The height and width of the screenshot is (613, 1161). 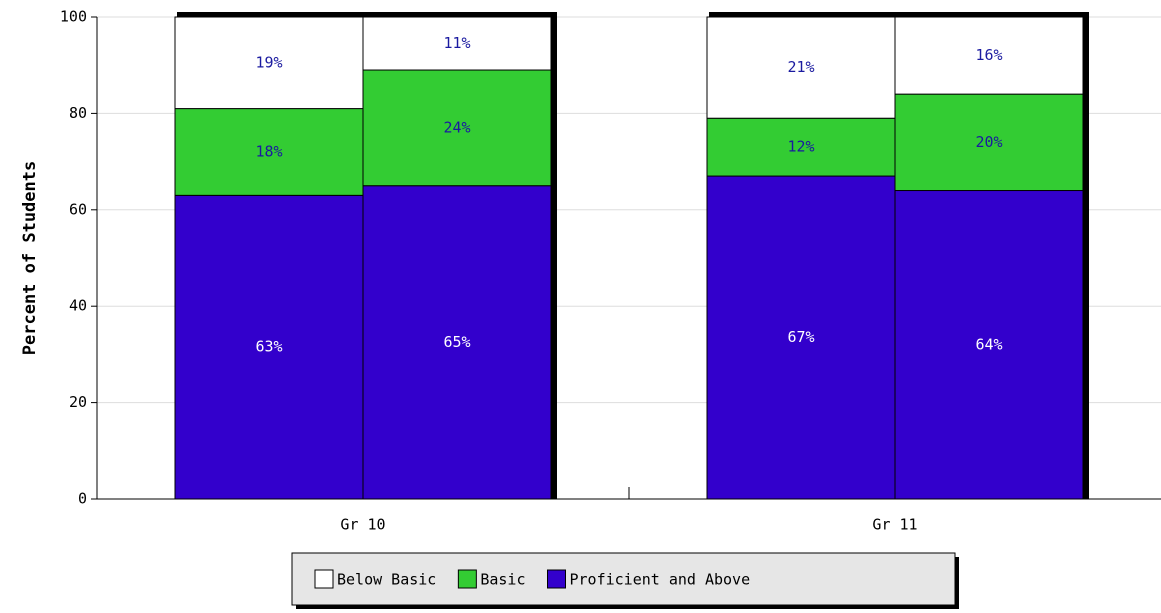 I want to click on y-axis-label: Percent of Students, so click(x=30, y=258).